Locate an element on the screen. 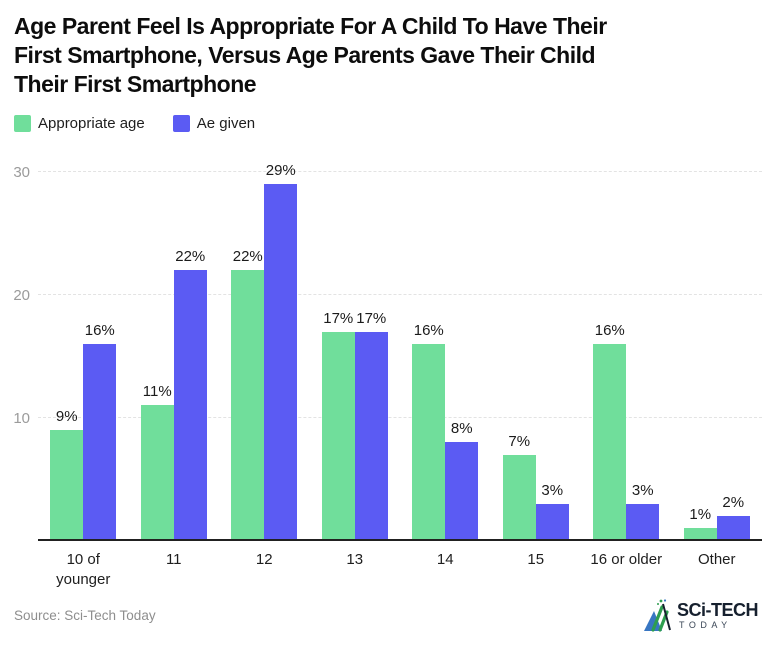  sci-tech-logo: SCi-TECH TODAY is located at coordinates (700, 615).